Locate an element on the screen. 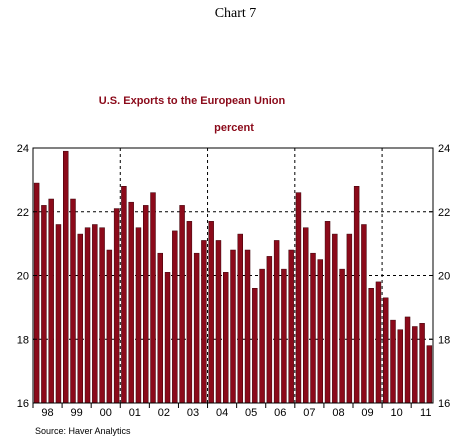  y-tick-label-right: 20 is located at coordinates (444, 277).